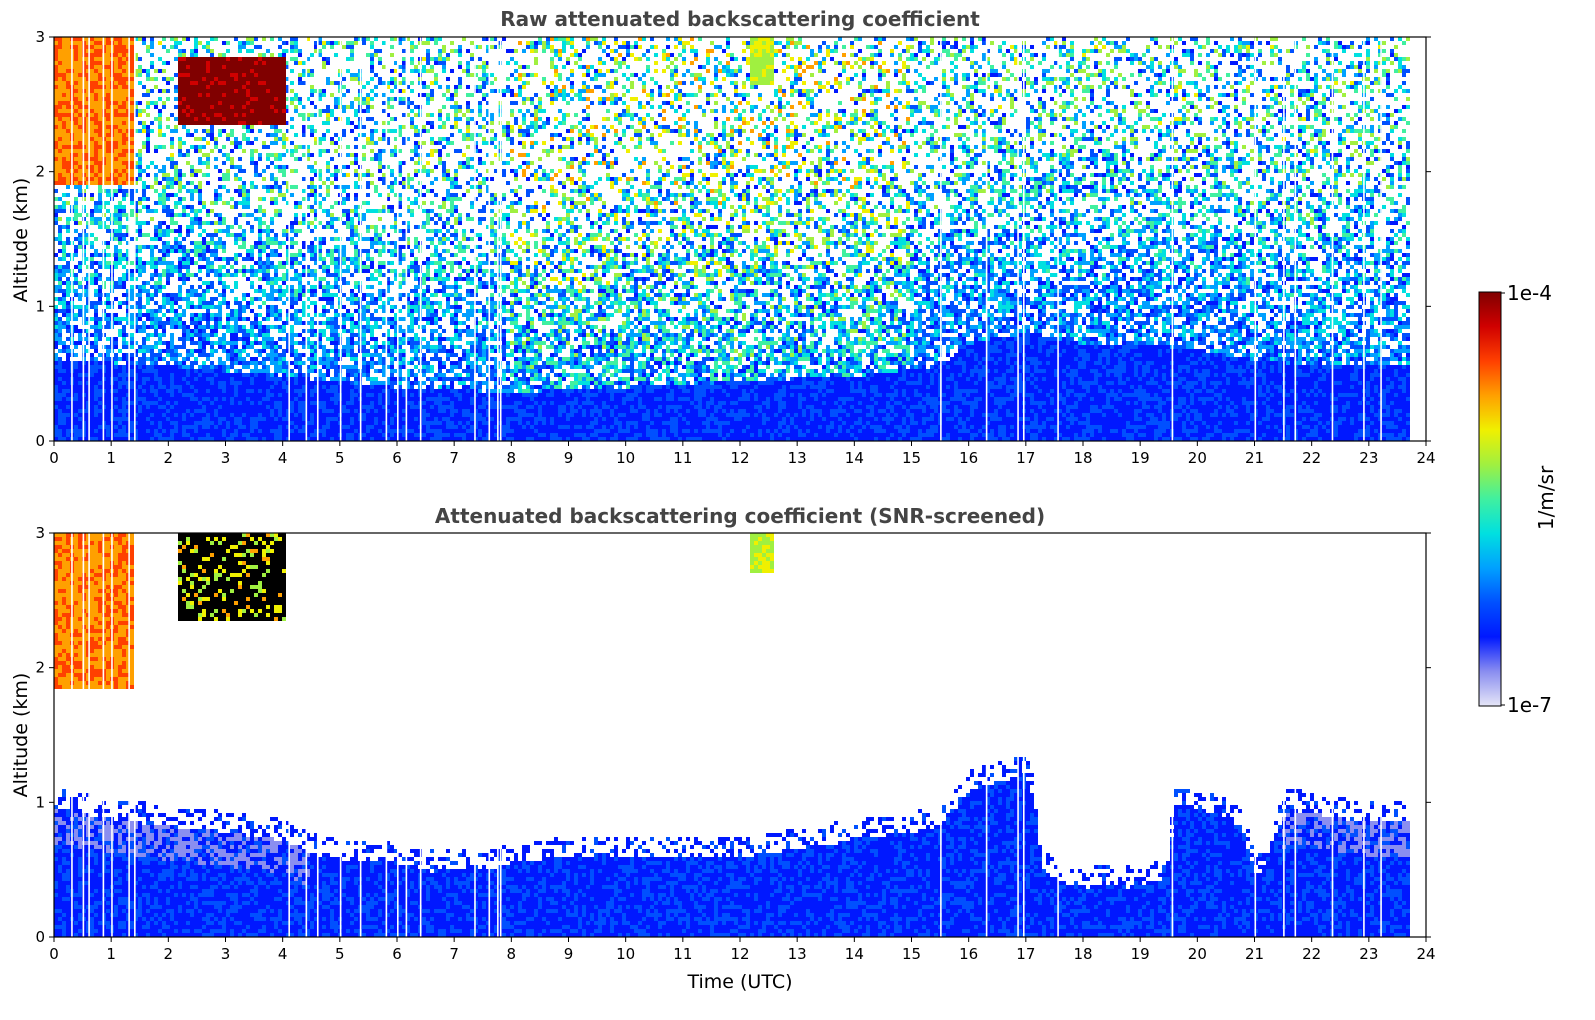 This screenshot has height=1020, width=1595. Describe the element at coordinates (1529, 293) in the screenshot. I see `colorbar-max-label: 1e-4` at that location.